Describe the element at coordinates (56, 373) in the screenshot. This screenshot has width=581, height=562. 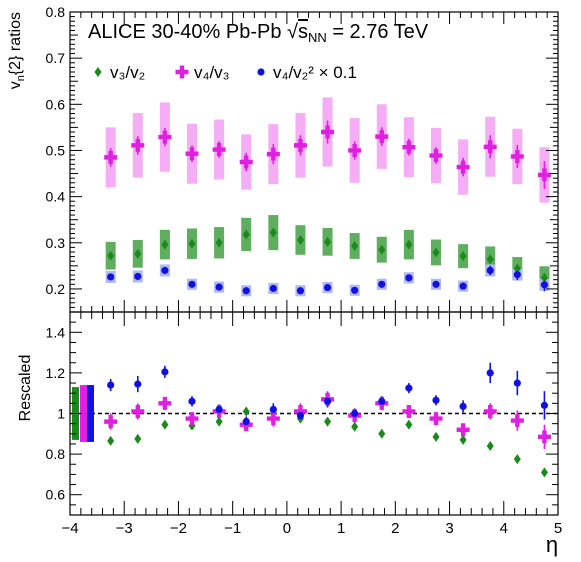
I see `bottom-y-tick-label: 1.2` at that location.